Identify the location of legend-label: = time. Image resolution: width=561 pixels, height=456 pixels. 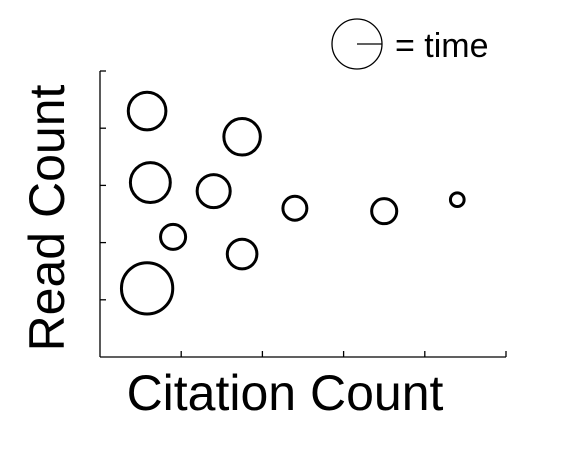
(442, 46).